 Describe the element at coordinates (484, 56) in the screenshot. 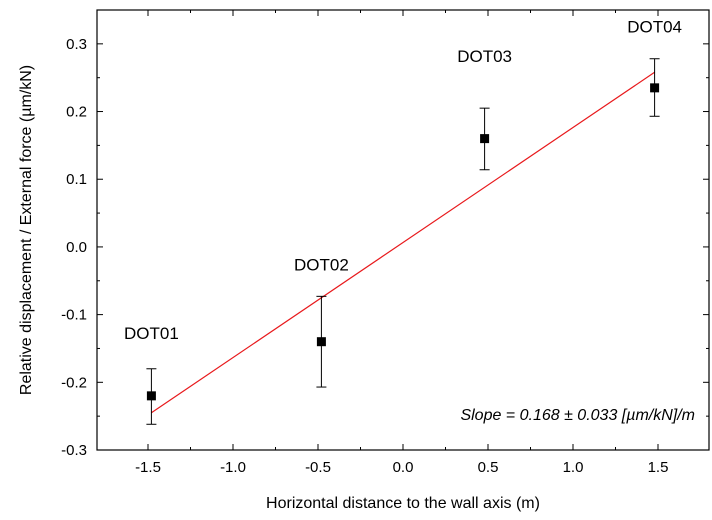

I see `point-label: DOT03` at that location.